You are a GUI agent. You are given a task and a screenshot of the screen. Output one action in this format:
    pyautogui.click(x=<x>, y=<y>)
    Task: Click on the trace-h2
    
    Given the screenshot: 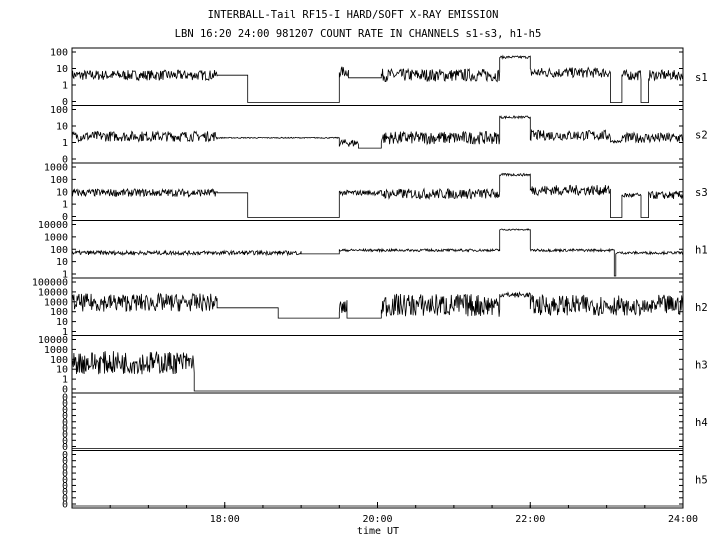 What is the action you would take?
    pyautogui.click(x=377, y=305)
    